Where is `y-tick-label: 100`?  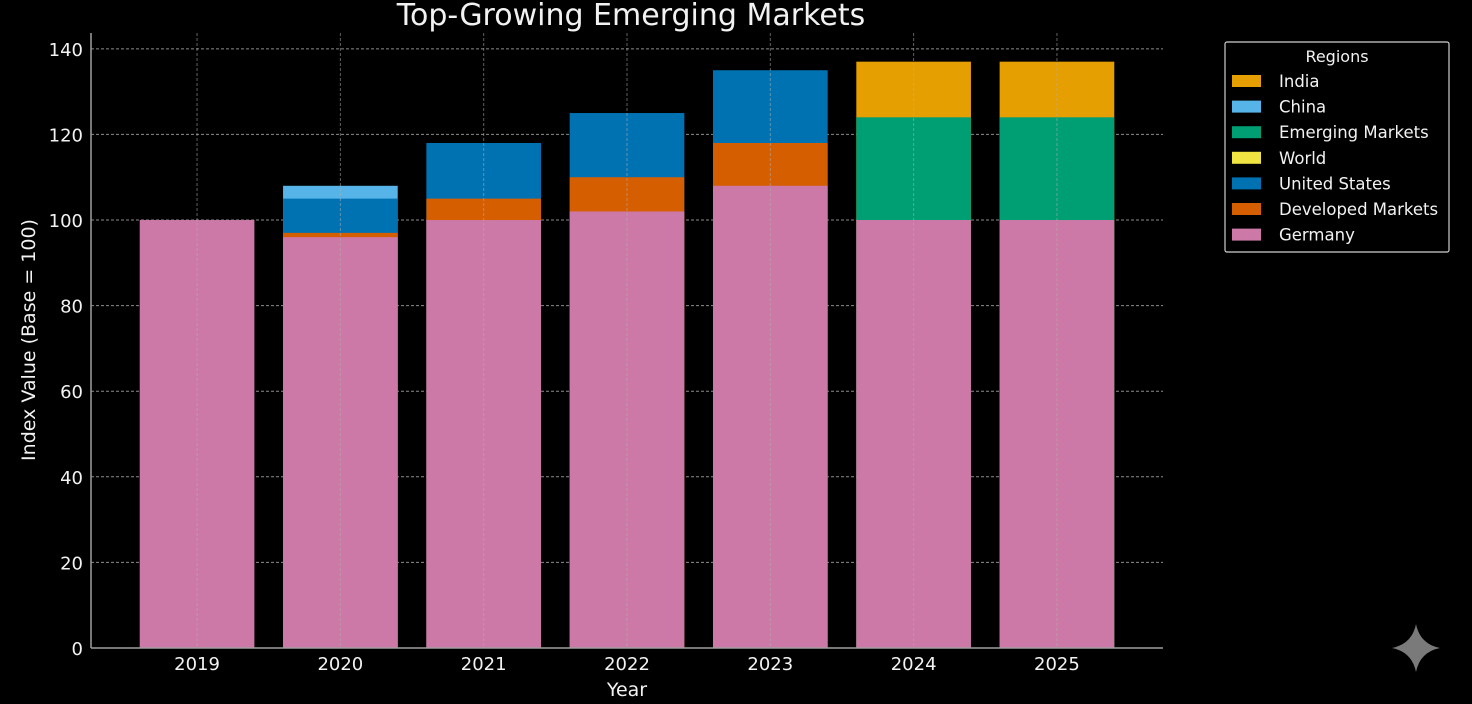 y-tick-label: 100 is located at coordinates (66, 221).